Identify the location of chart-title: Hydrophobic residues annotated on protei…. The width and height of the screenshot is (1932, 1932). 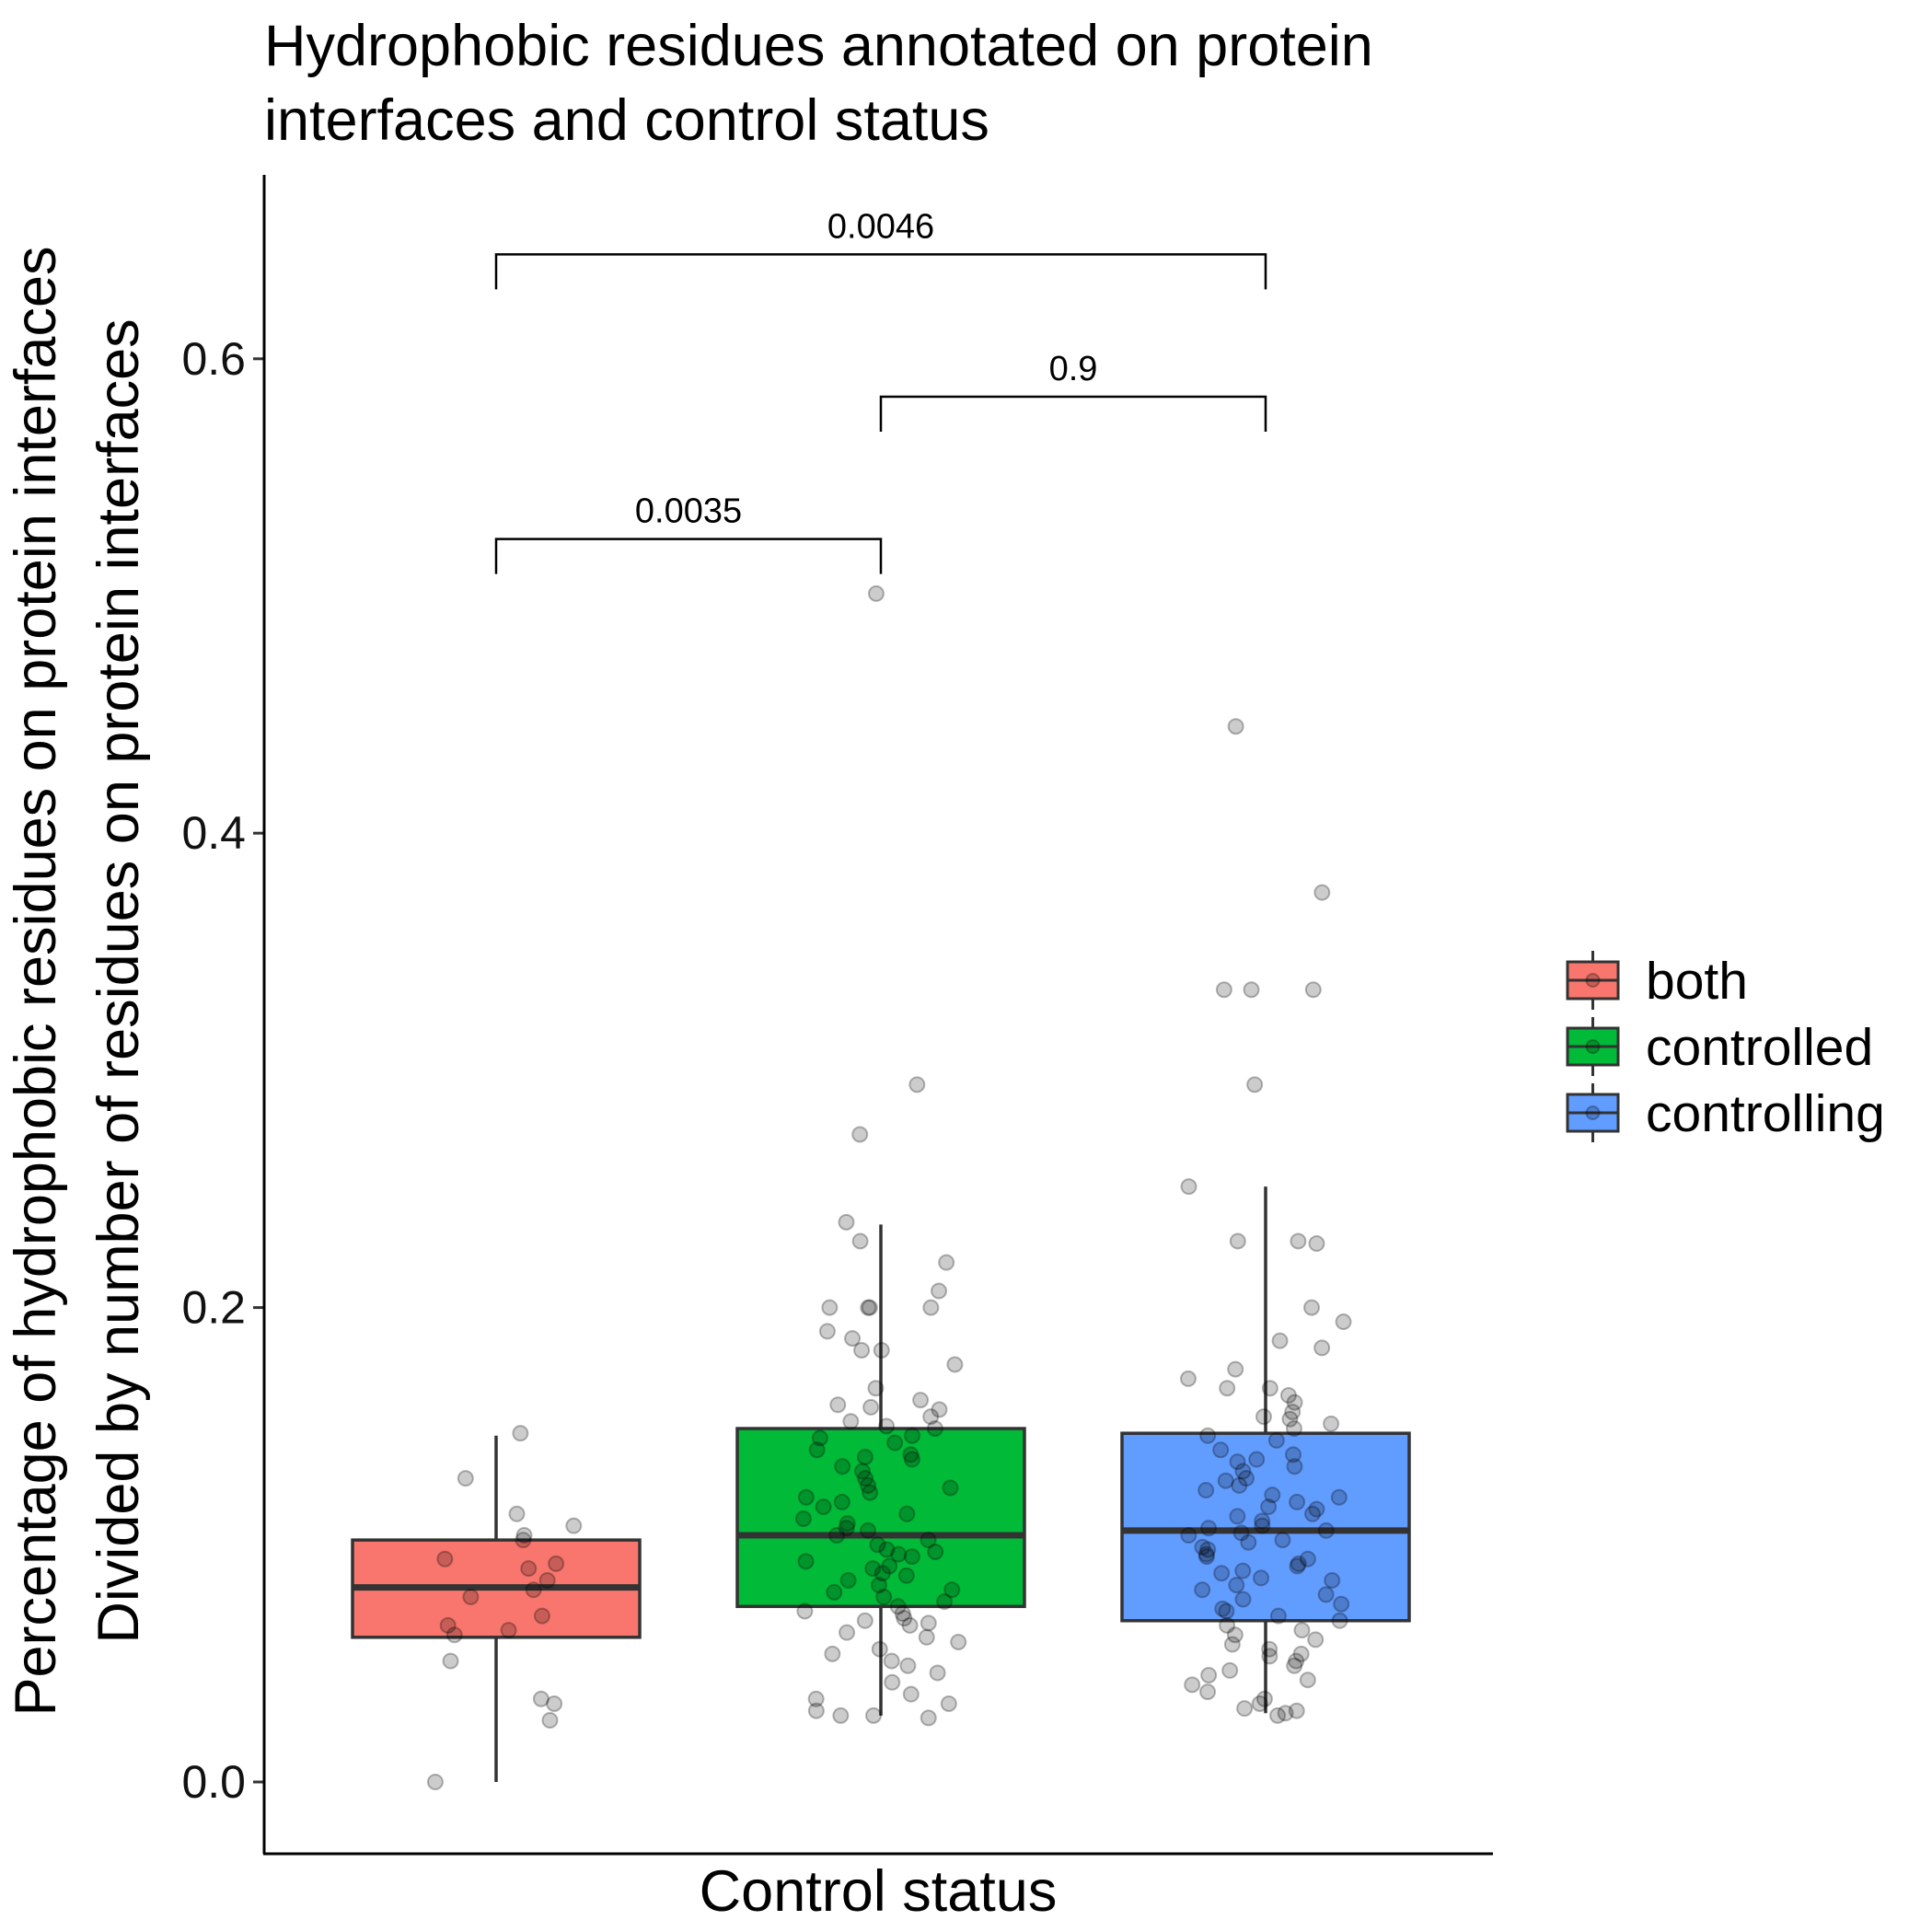
(819, 83).